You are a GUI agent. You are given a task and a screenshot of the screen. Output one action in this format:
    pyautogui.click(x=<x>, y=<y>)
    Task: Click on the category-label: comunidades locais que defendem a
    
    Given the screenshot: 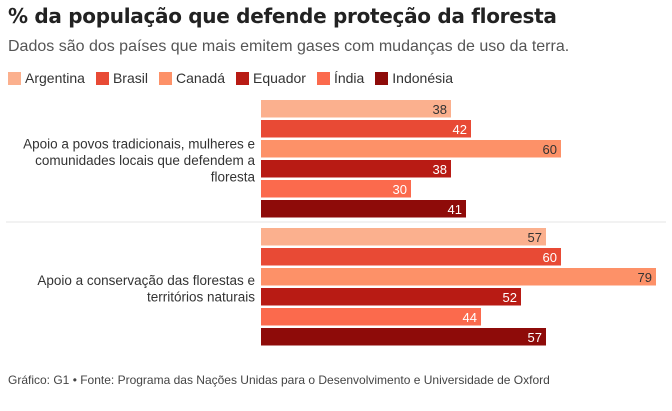 What is the action you would take?
    pyautogui.click(x=145, y=160)
    